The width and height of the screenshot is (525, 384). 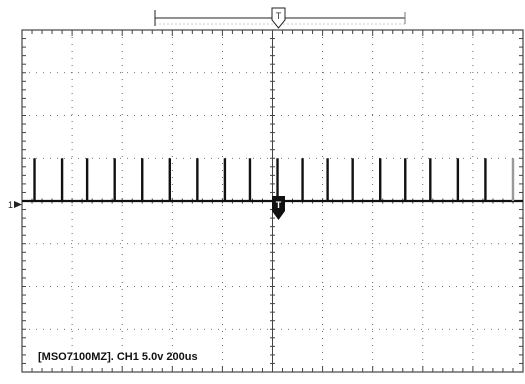 What do you see at coordinates (279, 205) in the screenshot?
I see `trigger-marker-label: T` at bounding box center [279, 205].